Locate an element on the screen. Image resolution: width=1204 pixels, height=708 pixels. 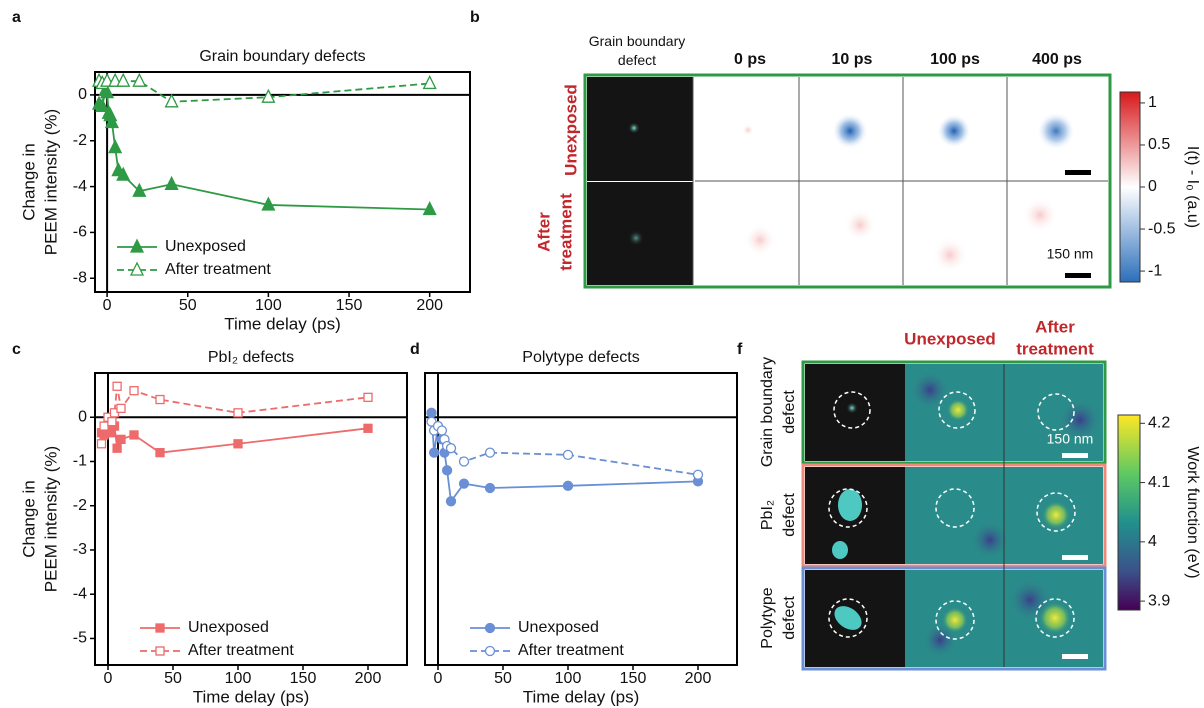
panel-letter: b is located at coordinates (475, 17).